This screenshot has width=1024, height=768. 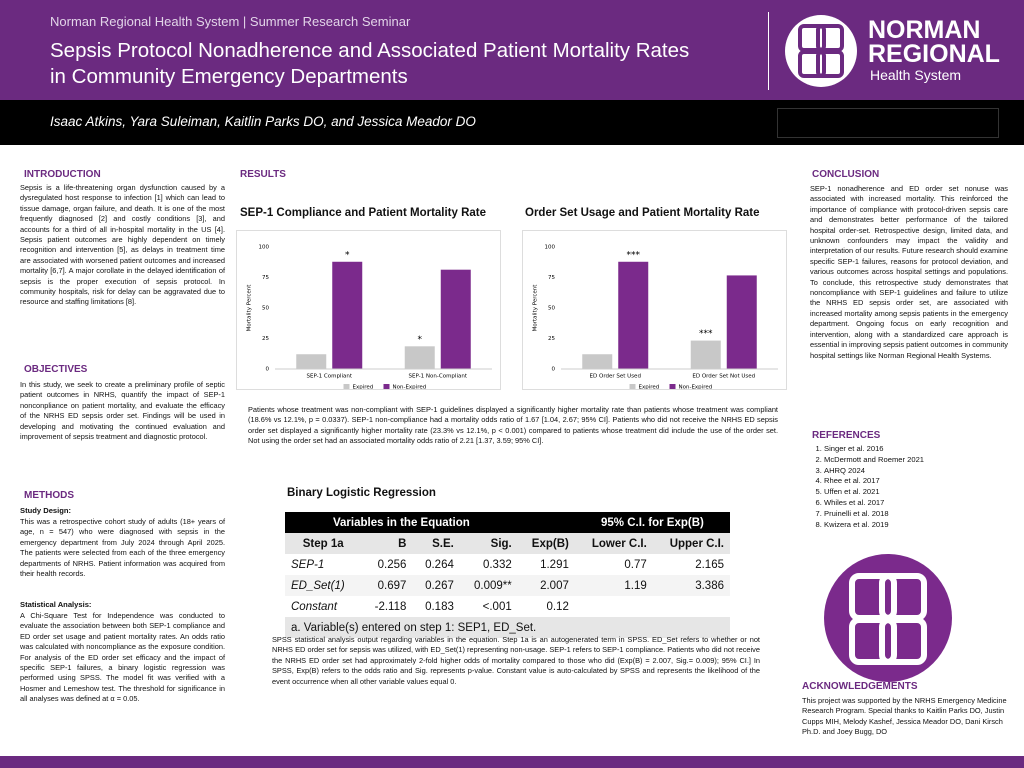 I want to click on legend-label: Expired, so click(x=649, y=388).